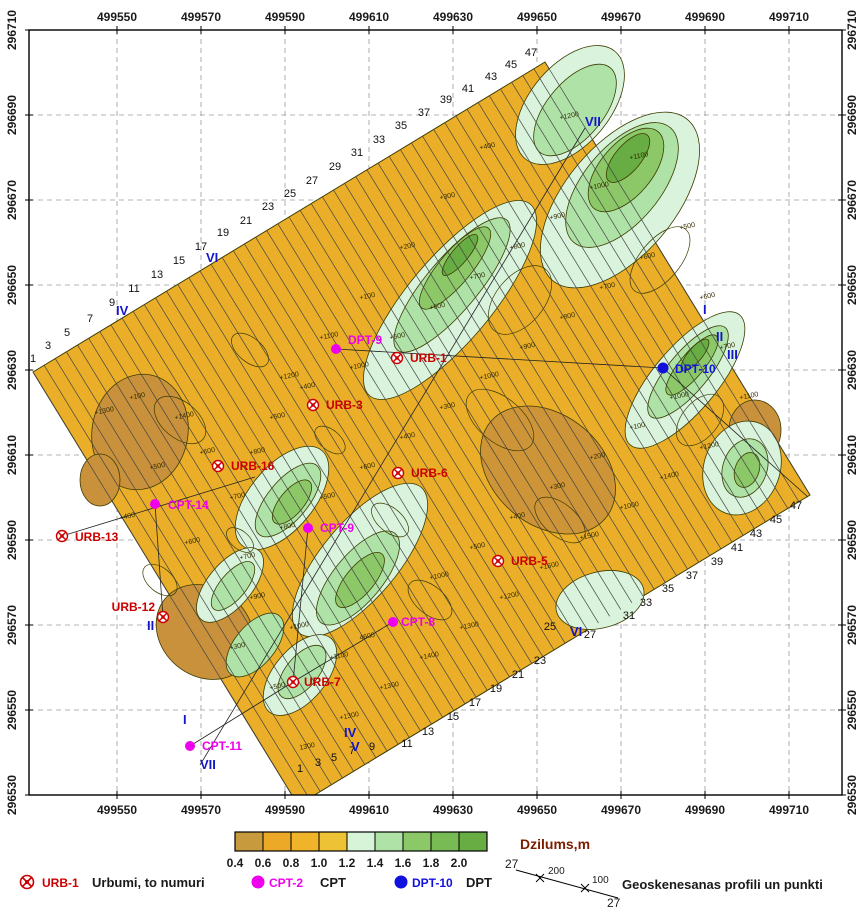  What do you see at coordinates (263, 863) in the screenshot?
I see `colorbar-tick-label: 0.6` at bounding box center [263, 863].